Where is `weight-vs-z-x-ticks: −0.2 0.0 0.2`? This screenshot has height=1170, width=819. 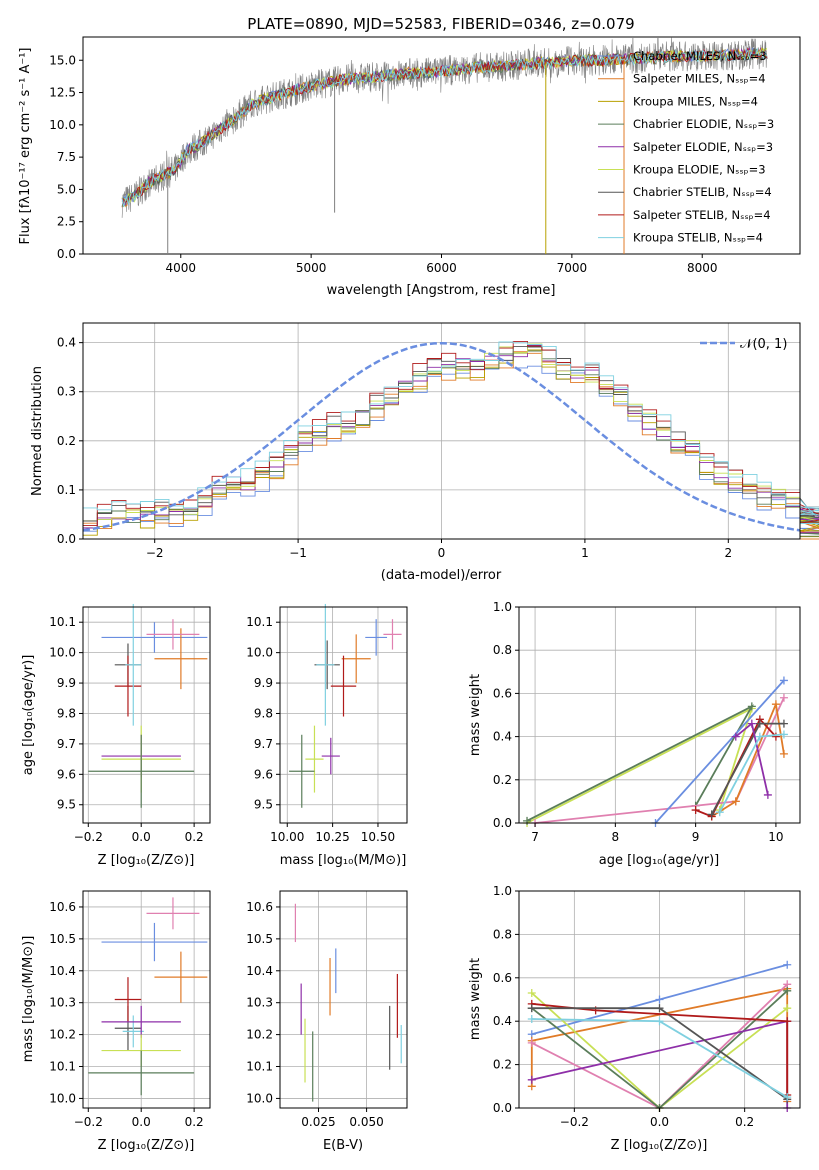 weight-vs-z-x-ticks: −0.2 0.0 0.2 is located at coordinates (657, 1118).